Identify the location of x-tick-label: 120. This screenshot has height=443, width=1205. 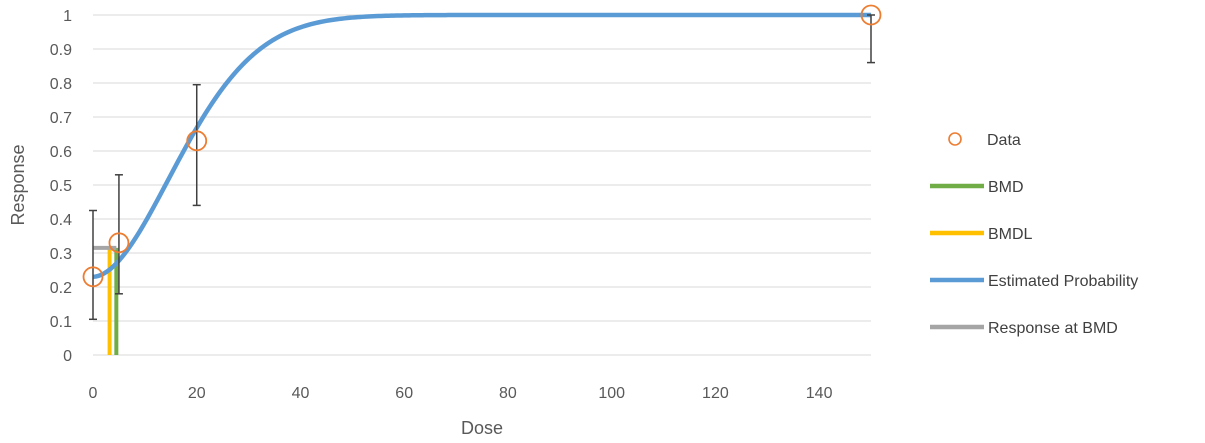
(715, 393).